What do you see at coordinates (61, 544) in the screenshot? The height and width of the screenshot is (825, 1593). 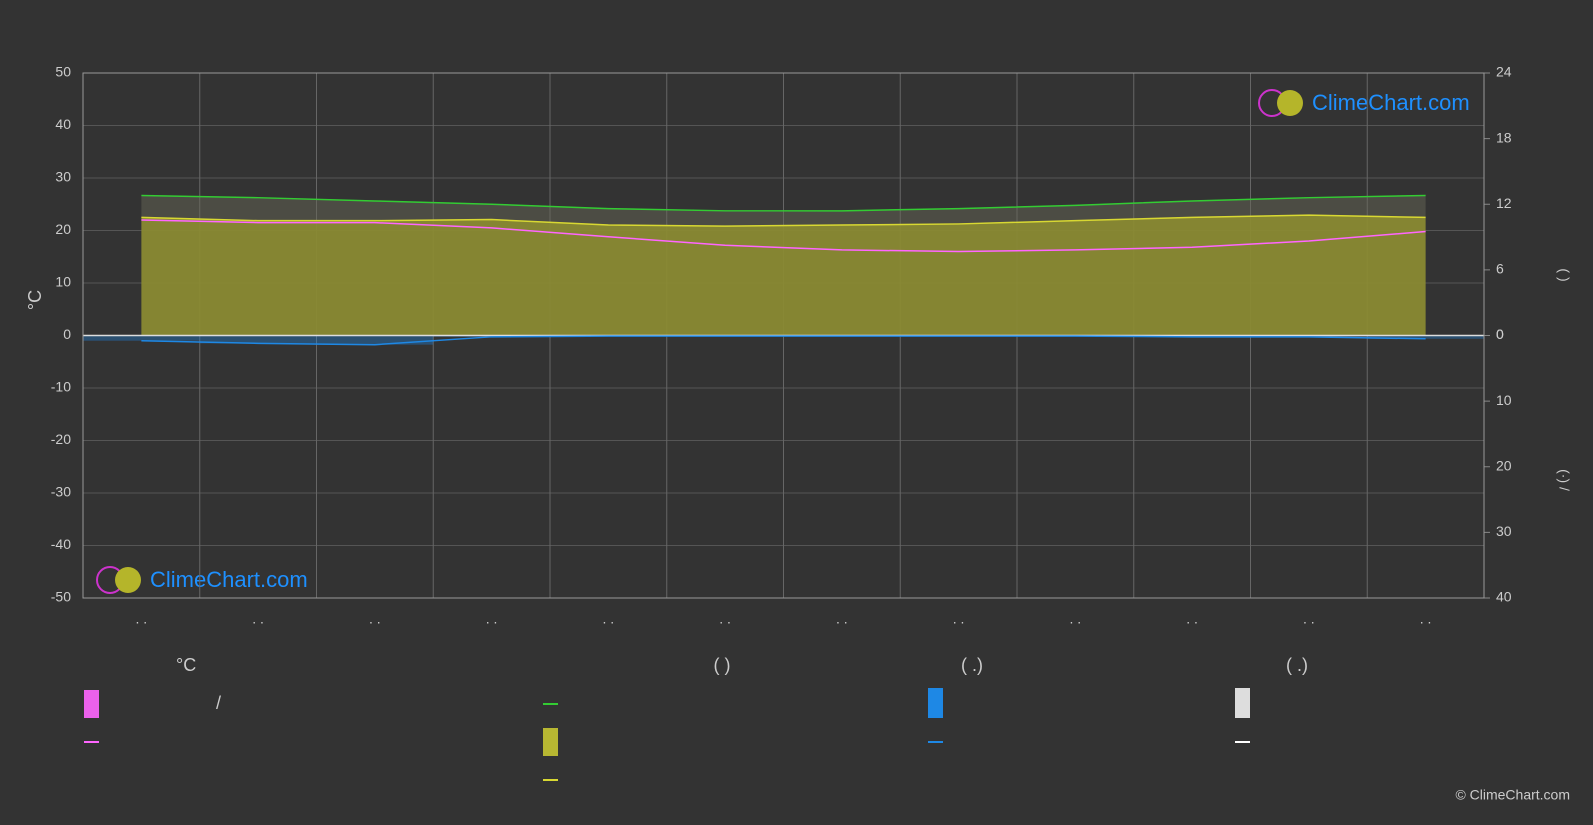 I see `y-tick-label: -40` at bounding box center [61, 544].